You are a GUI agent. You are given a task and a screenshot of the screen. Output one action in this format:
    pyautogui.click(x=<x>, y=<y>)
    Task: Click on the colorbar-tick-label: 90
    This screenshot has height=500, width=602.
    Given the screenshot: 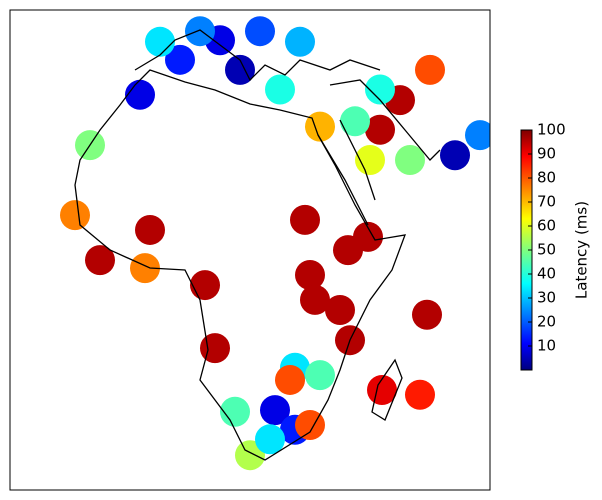 What is the action you would take?
    pyautogui.click(x=546, y=154)
    